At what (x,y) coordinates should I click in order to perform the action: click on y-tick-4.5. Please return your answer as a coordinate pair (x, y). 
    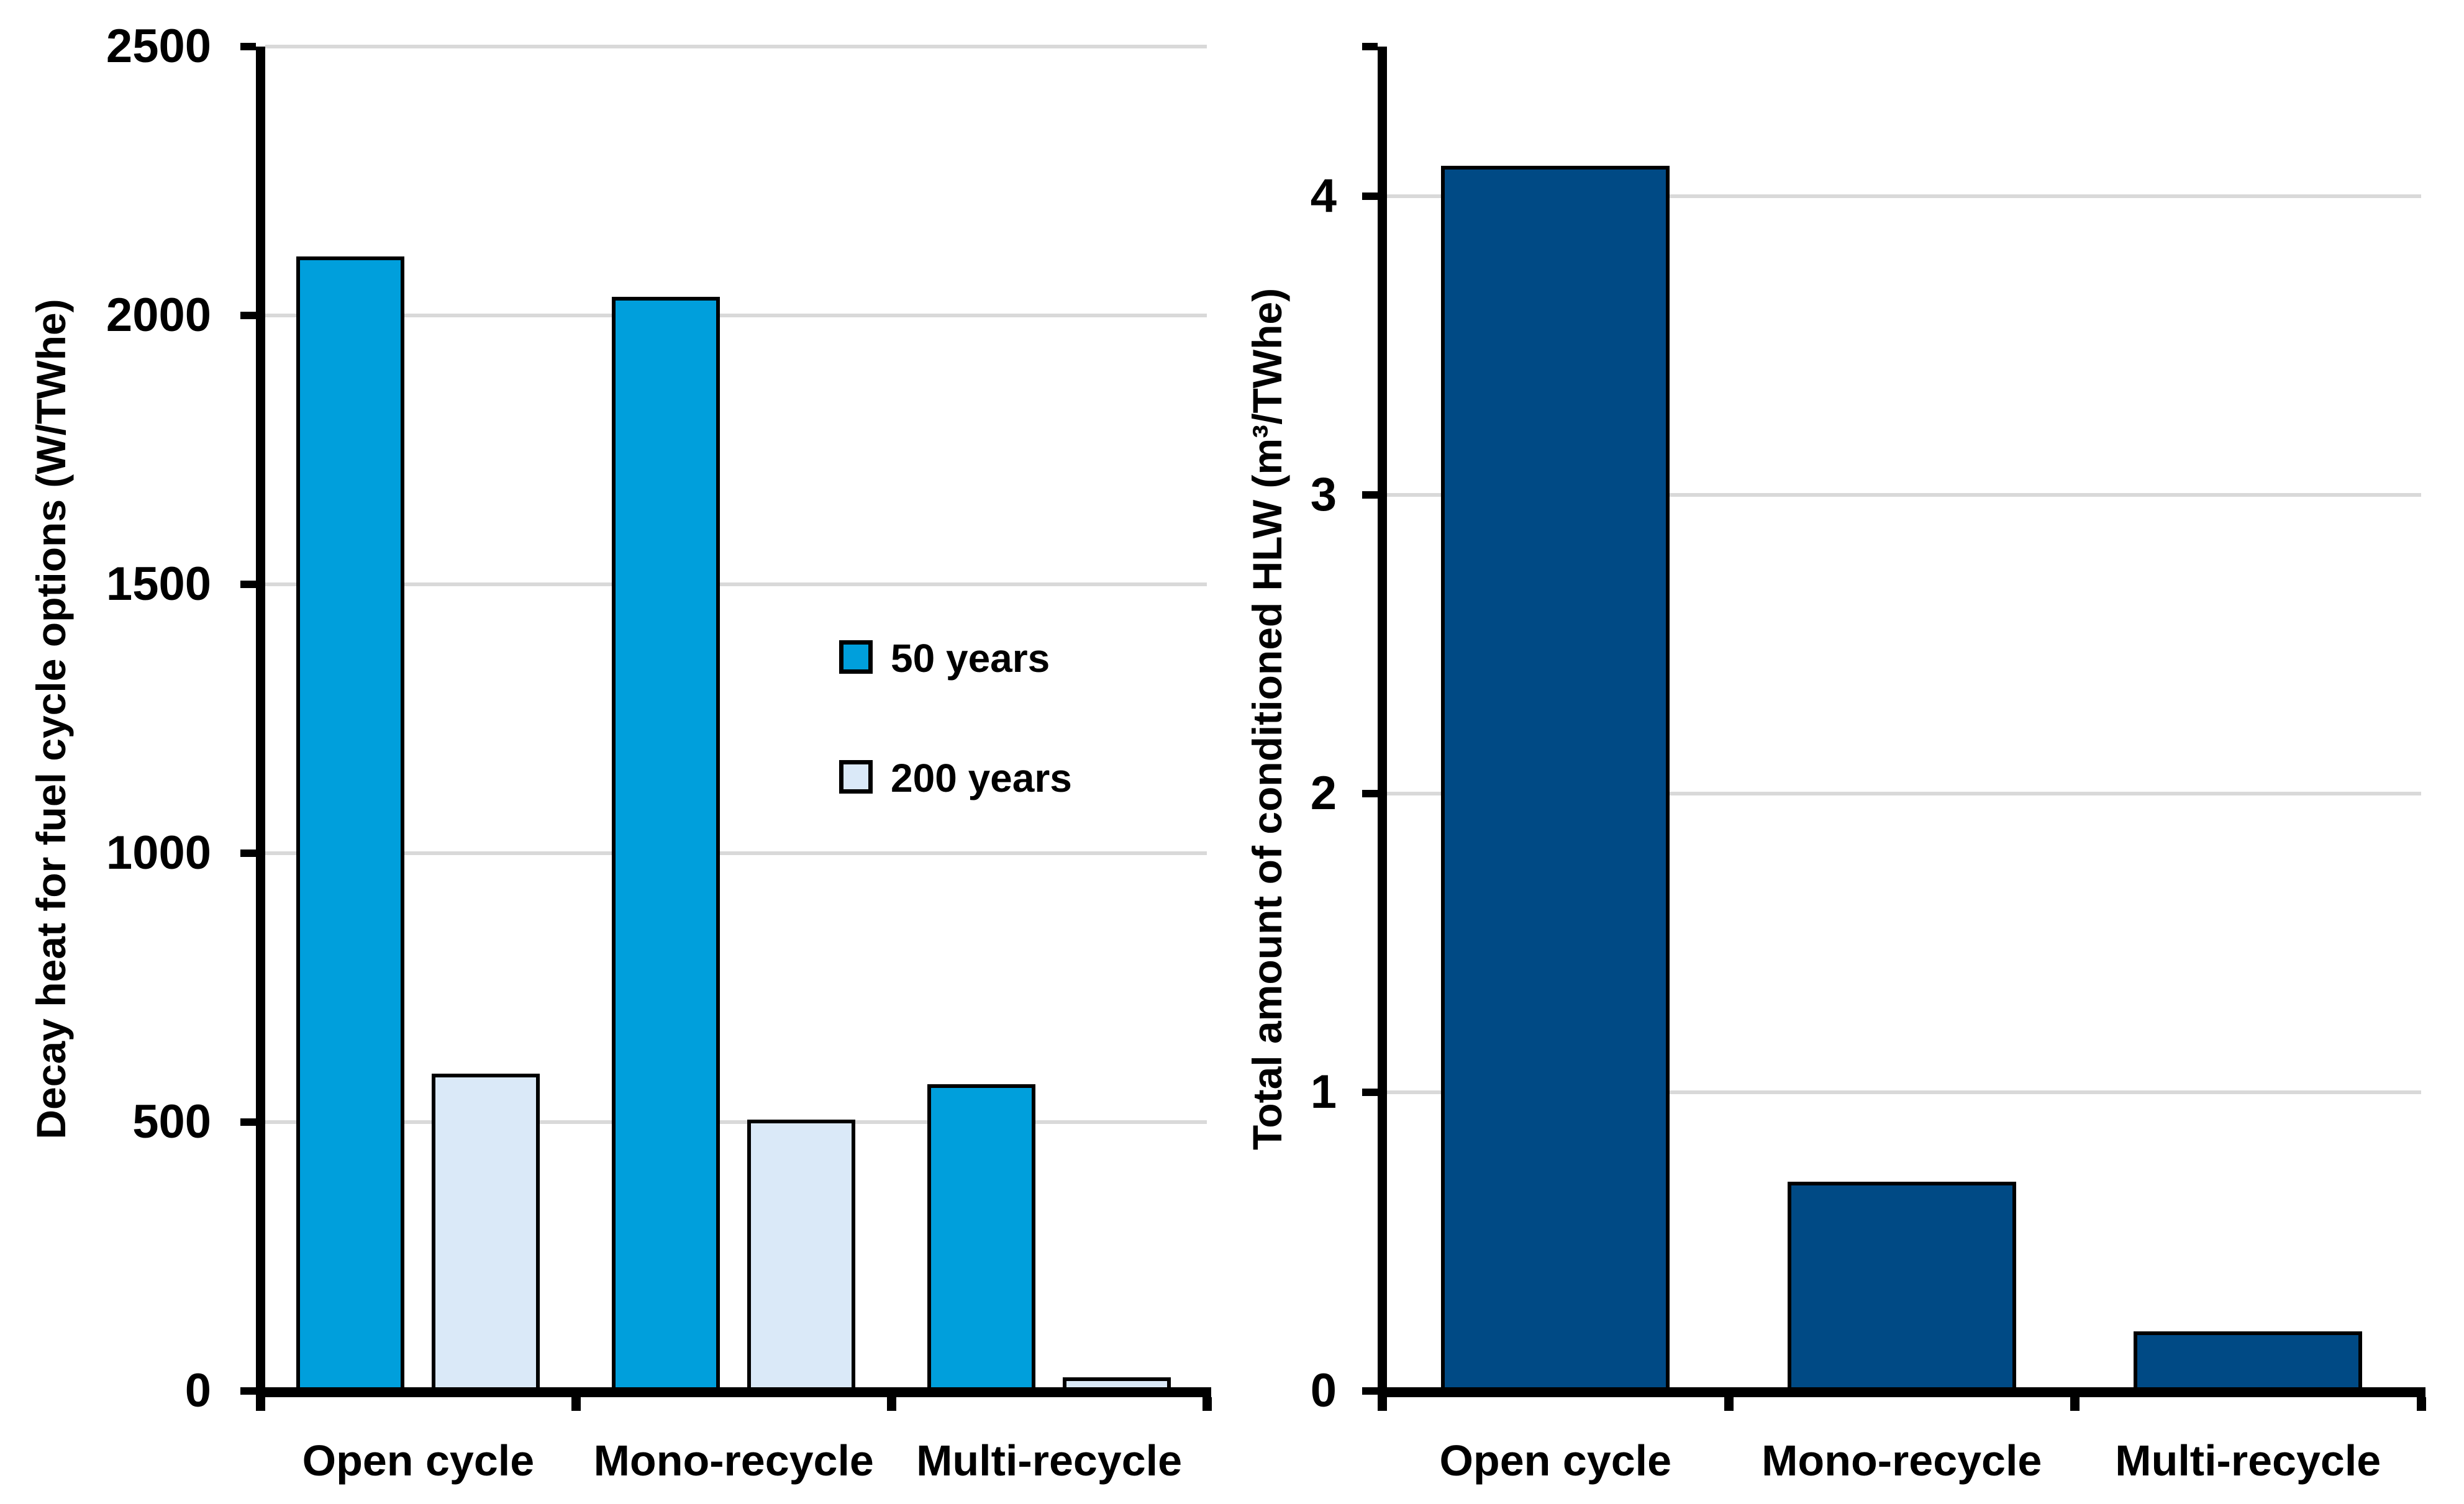
    Looking at the image, I should click on (1370, 47).